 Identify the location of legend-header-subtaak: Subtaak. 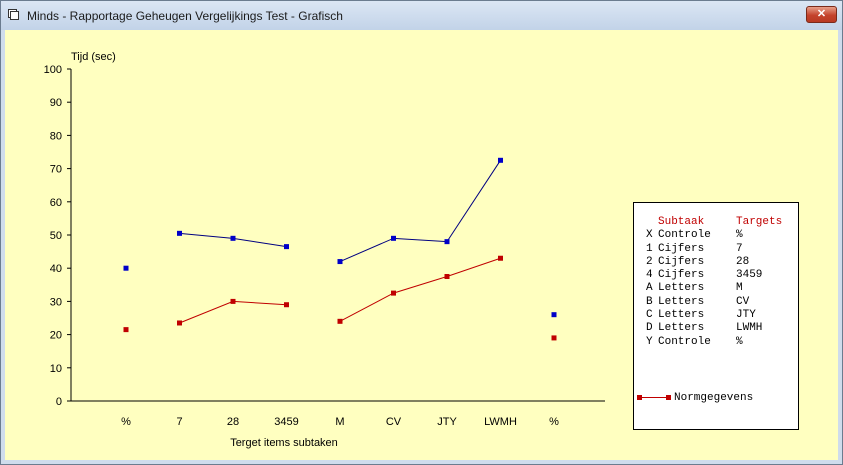
(681, 222).